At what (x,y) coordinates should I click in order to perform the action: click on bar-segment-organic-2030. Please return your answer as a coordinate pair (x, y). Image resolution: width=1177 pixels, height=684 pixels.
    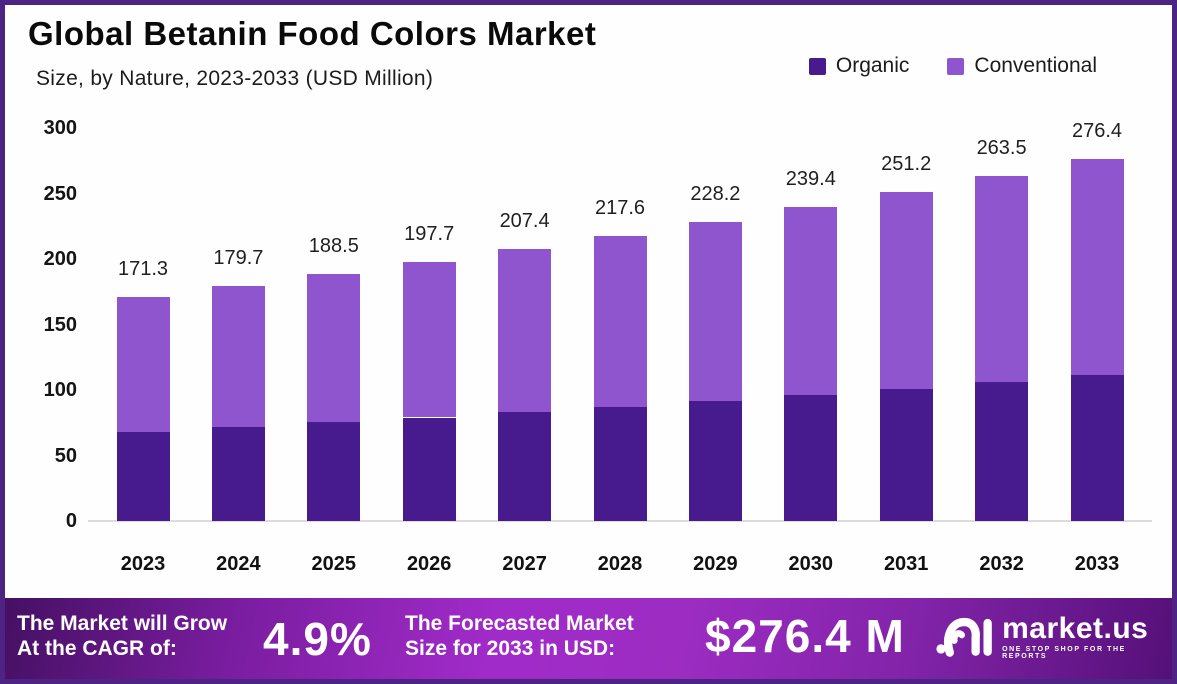
    Looking at the image, I should click on (811, 457).